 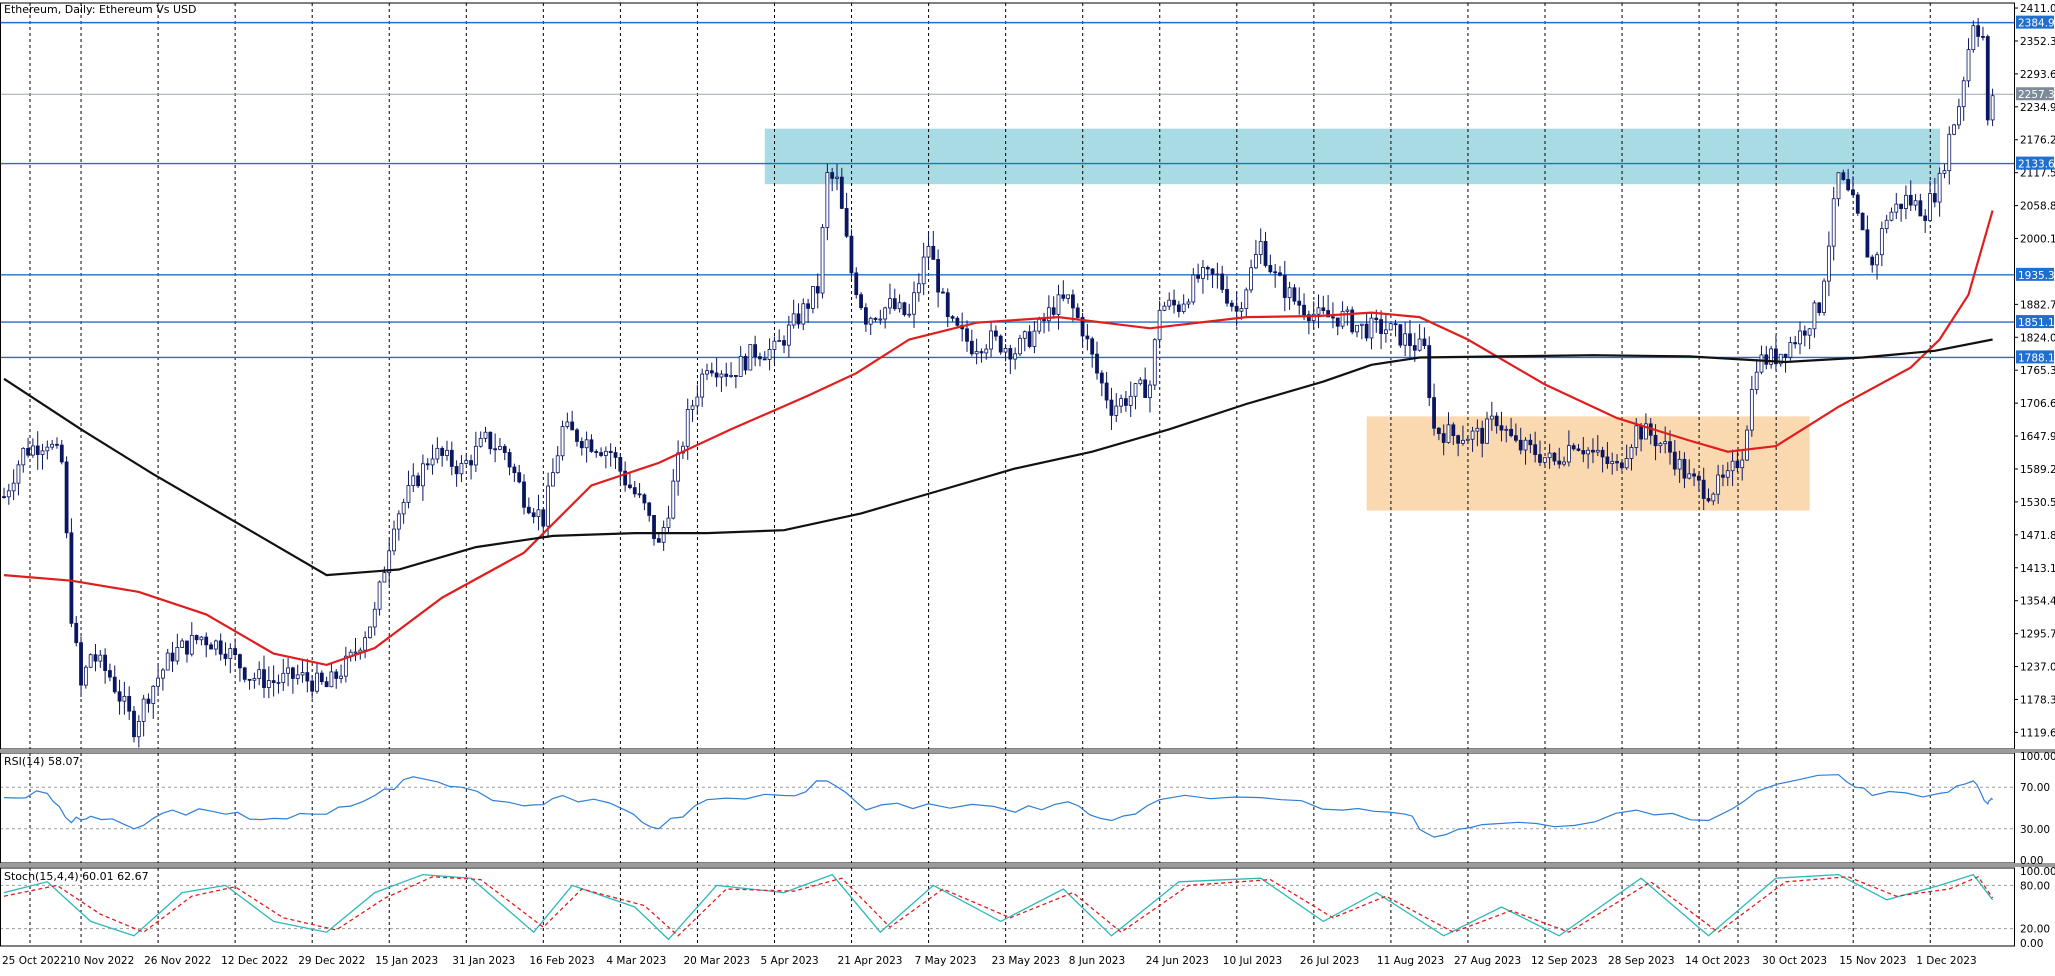 I want to click on x-tick-label: 10 Nov 2022, so click(x=100, y=961).